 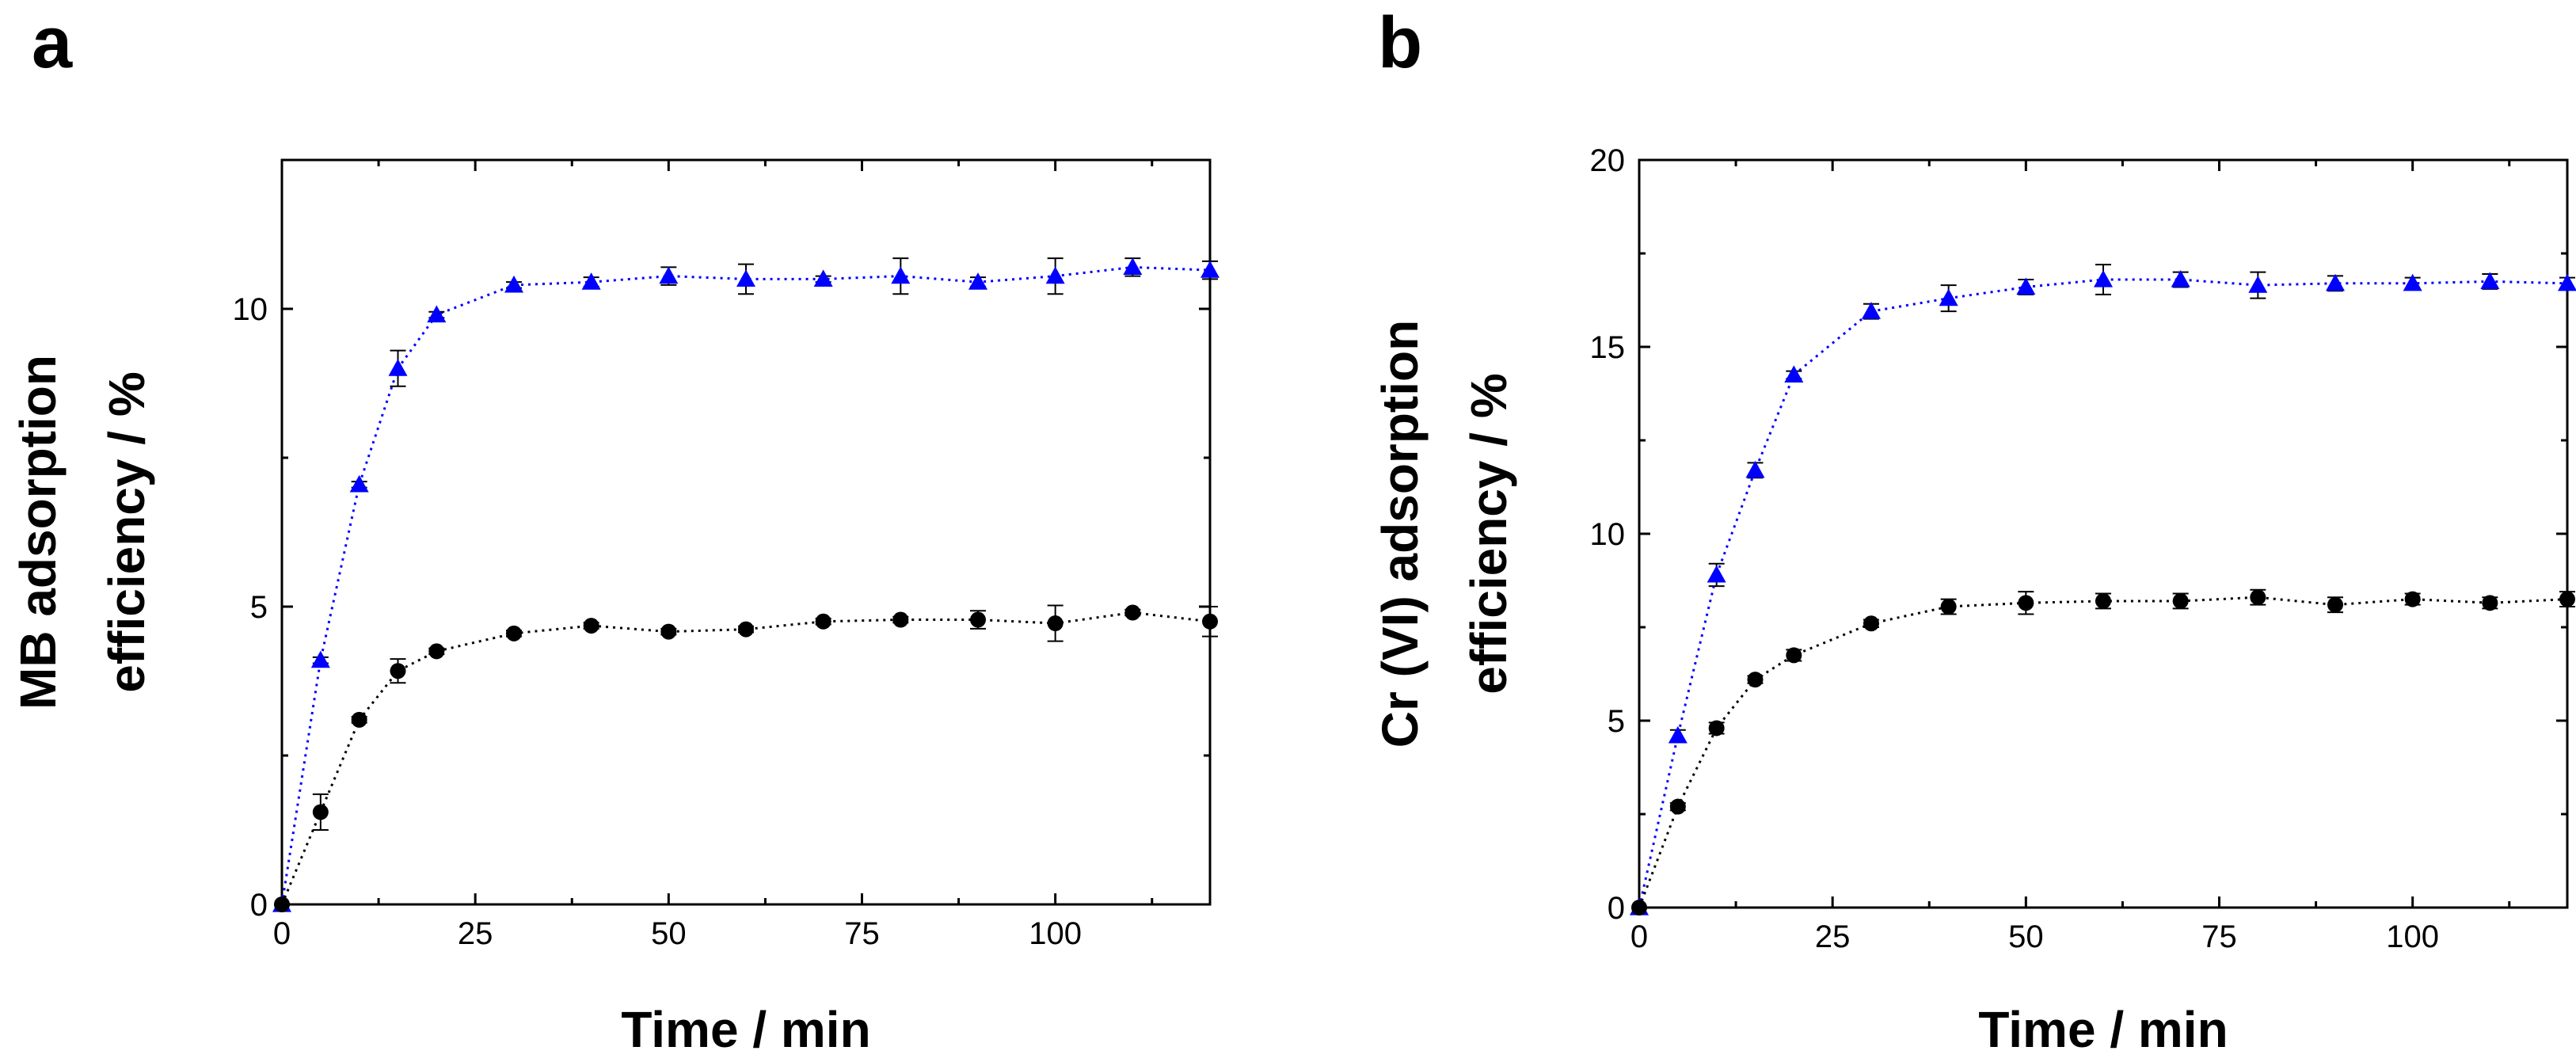 What do you see at coordinates (52, 42) in the screenshot?
I see `panel-label-a: a` at bounding box center [52, 42].